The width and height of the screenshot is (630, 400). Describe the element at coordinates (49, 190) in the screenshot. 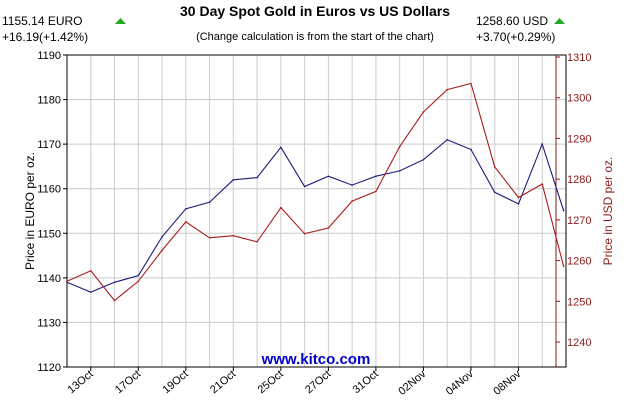

I see `y-tick-left-label-4: 1160` at that location.